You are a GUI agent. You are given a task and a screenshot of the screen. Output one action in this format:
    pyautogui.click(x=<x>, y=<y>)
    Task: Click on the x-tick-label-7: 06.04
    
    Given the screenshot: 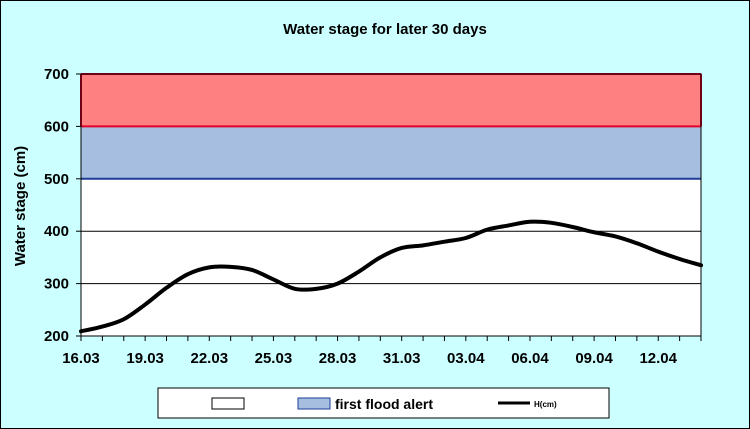 What is the action you would take?
    pyautogui.click(x=530, y=358)
    